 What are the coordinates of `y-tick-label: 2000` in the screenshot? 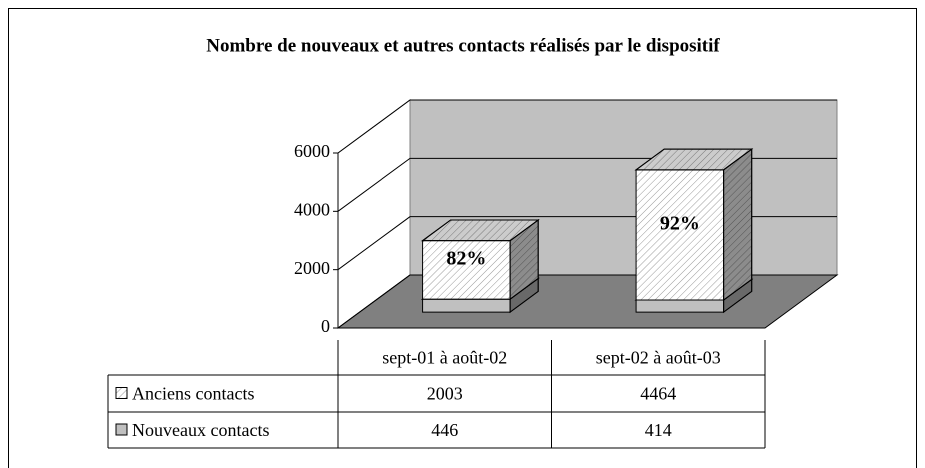 It's located at (312, 268).